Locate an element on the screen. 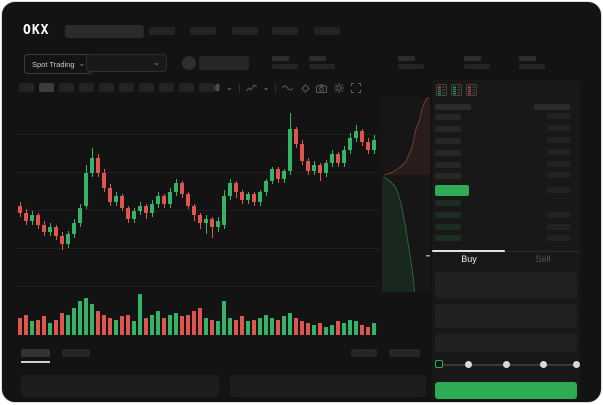 The image size is (603, 405). slider-handle is located at coordinates (439, 364).